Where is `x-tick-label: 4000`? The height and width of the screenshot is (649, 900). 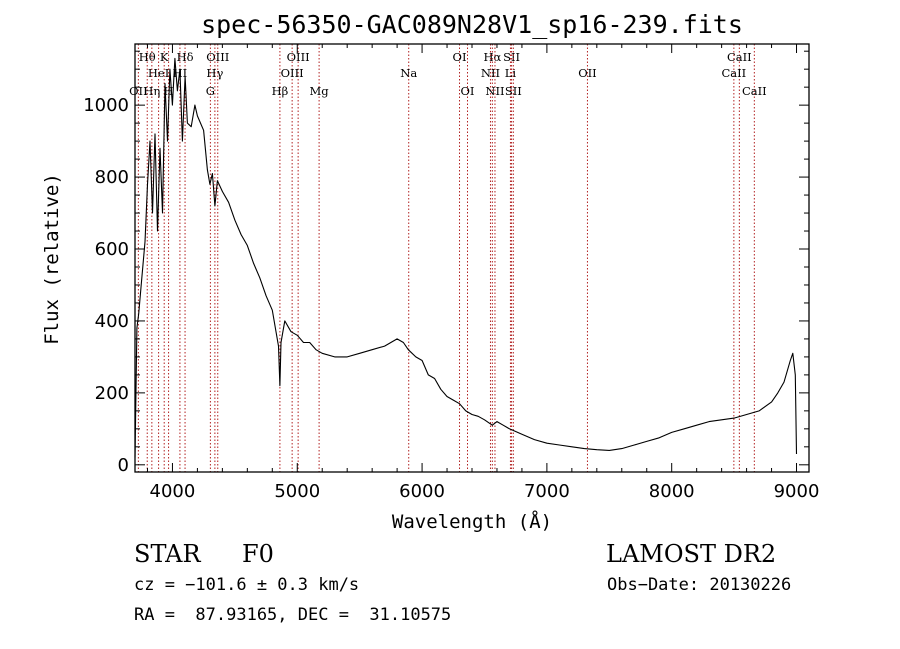
x-tick-label: 4000 is located at coordinates (173, 491).